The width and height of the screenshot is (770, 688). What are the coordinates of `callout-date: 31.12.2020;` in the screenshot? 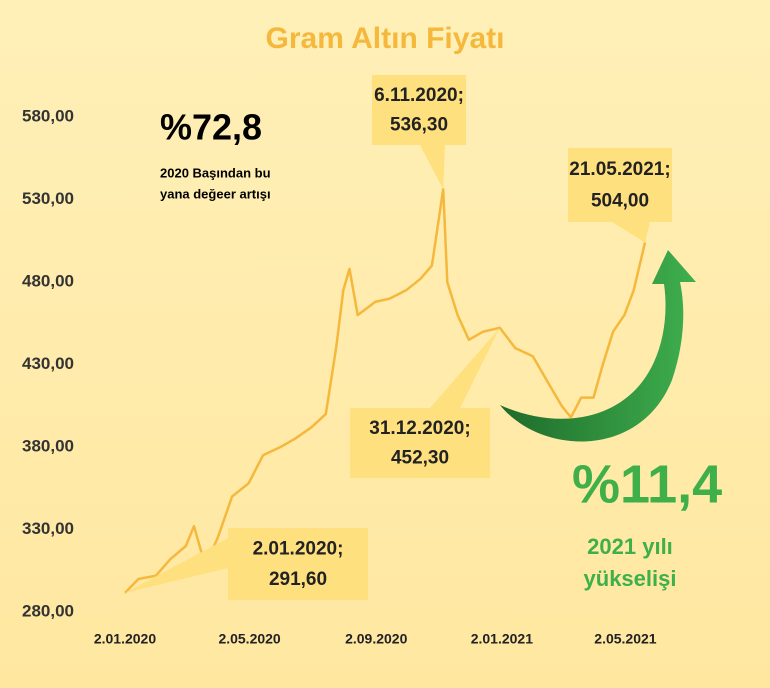 It's located at (419, 428).